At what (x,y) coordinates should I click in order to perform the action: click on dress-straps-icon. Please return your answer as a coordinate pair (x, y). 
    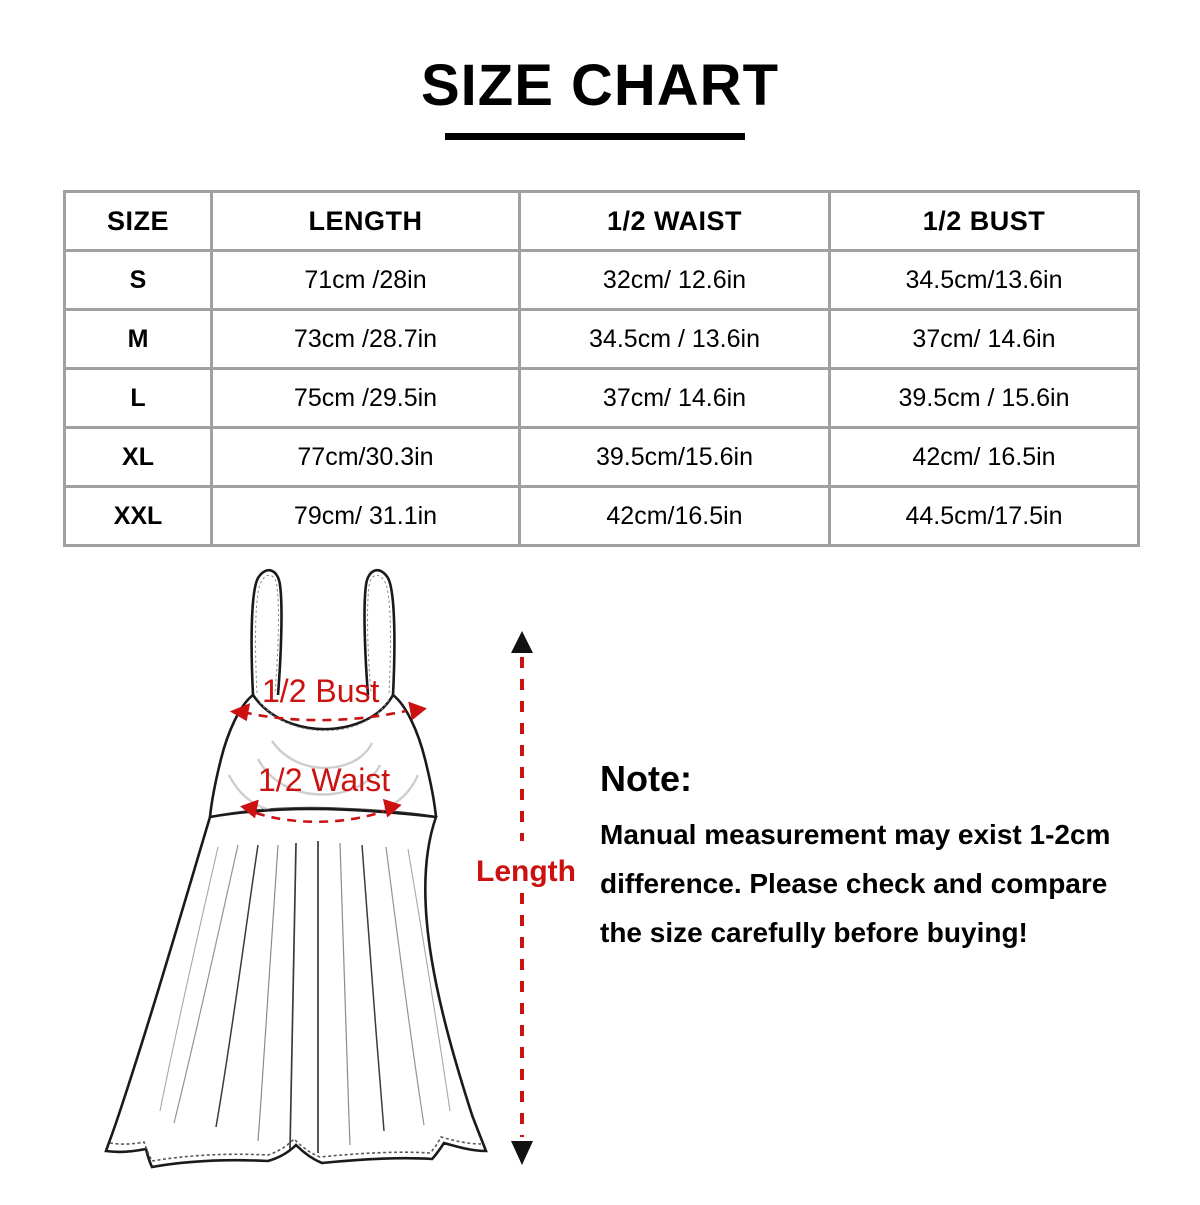
    Looking at the image, I should click on (323, 632).